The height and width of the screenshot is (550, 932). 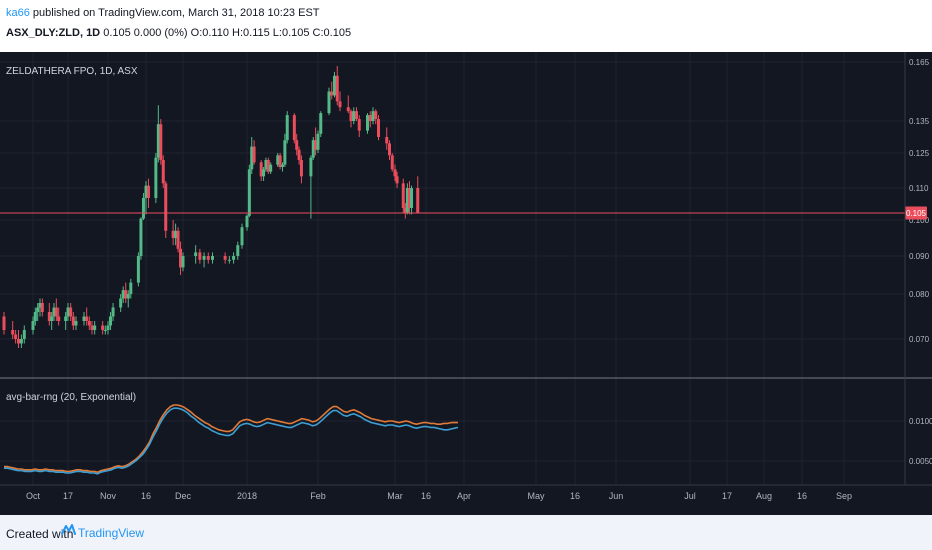 What do you see at coordinates (727, 496) in the screenshot?
I see `time-tick-label: 17` at bounding box center [727, 496].